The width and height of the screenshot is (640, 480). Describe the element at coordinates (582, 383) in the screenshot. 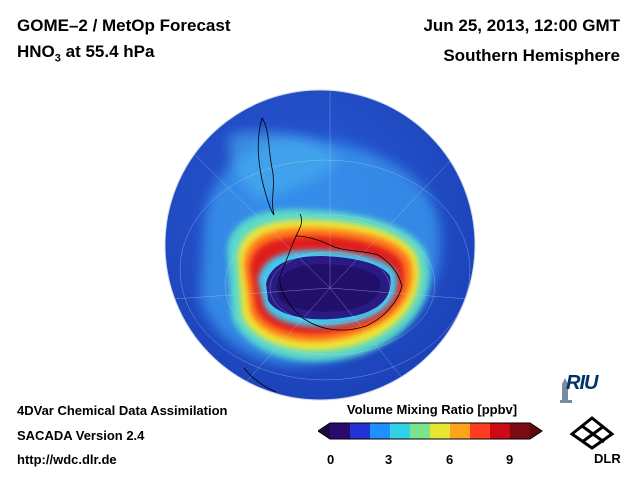

I see `riu-logo: RIU` at that location.